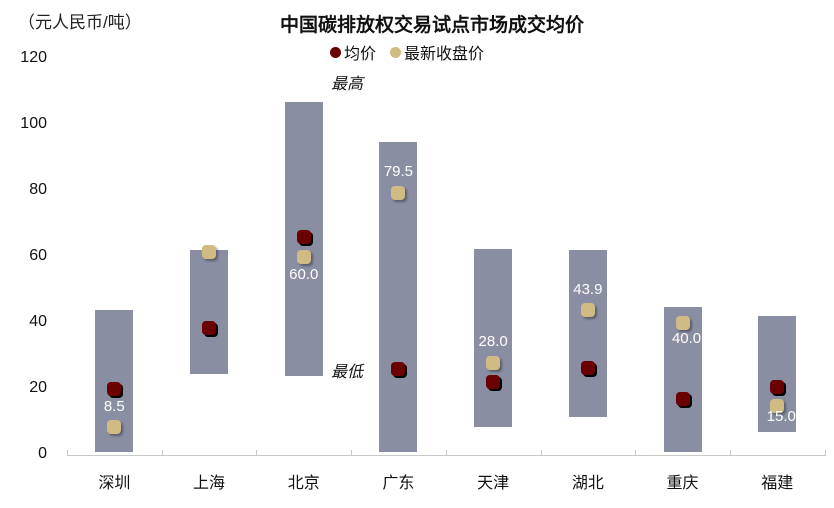  I want to click on x-tick-label: 湖北, so click(587, 483).